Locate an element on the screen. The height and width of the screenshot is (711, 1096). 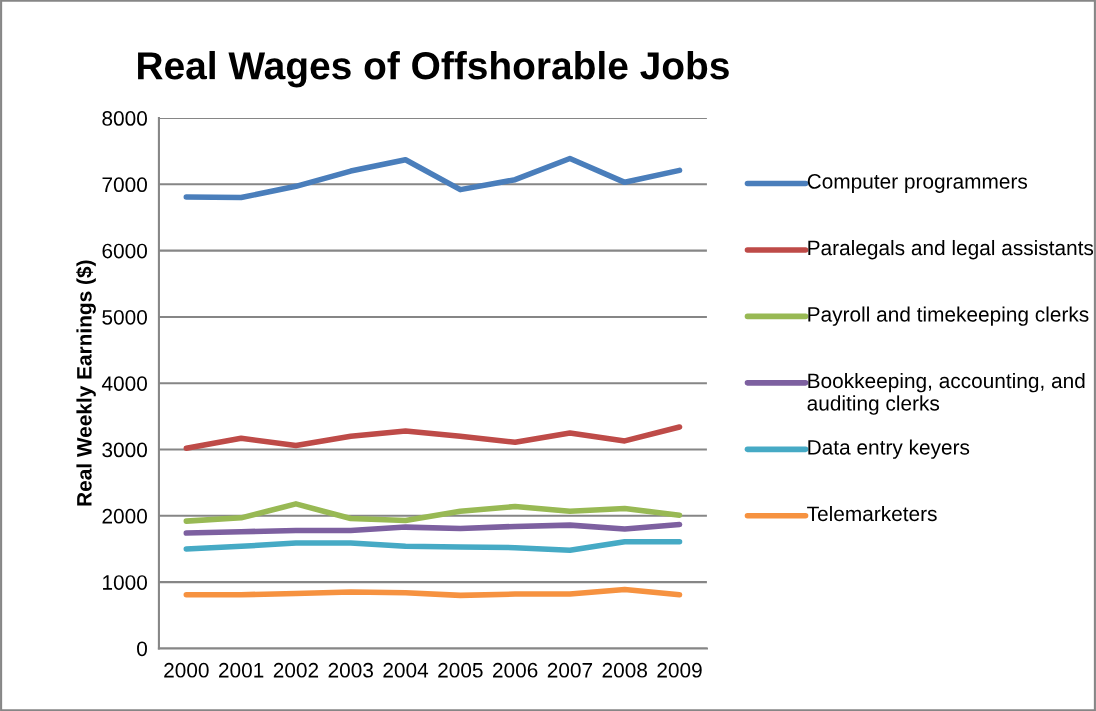
x-tick-label: 2006 is located at coordinates (515, 670).